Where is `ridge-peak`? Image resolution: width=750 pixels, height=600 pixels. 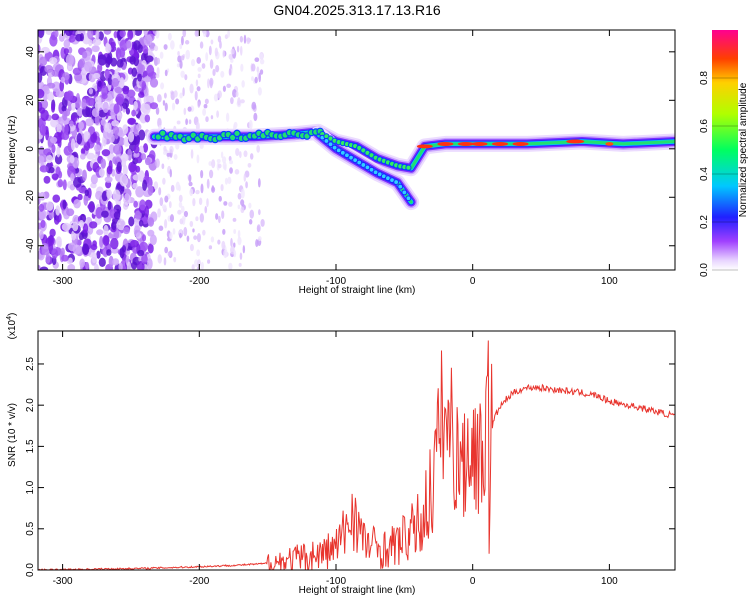 ridge-peak is located at coordinates (237, 133).